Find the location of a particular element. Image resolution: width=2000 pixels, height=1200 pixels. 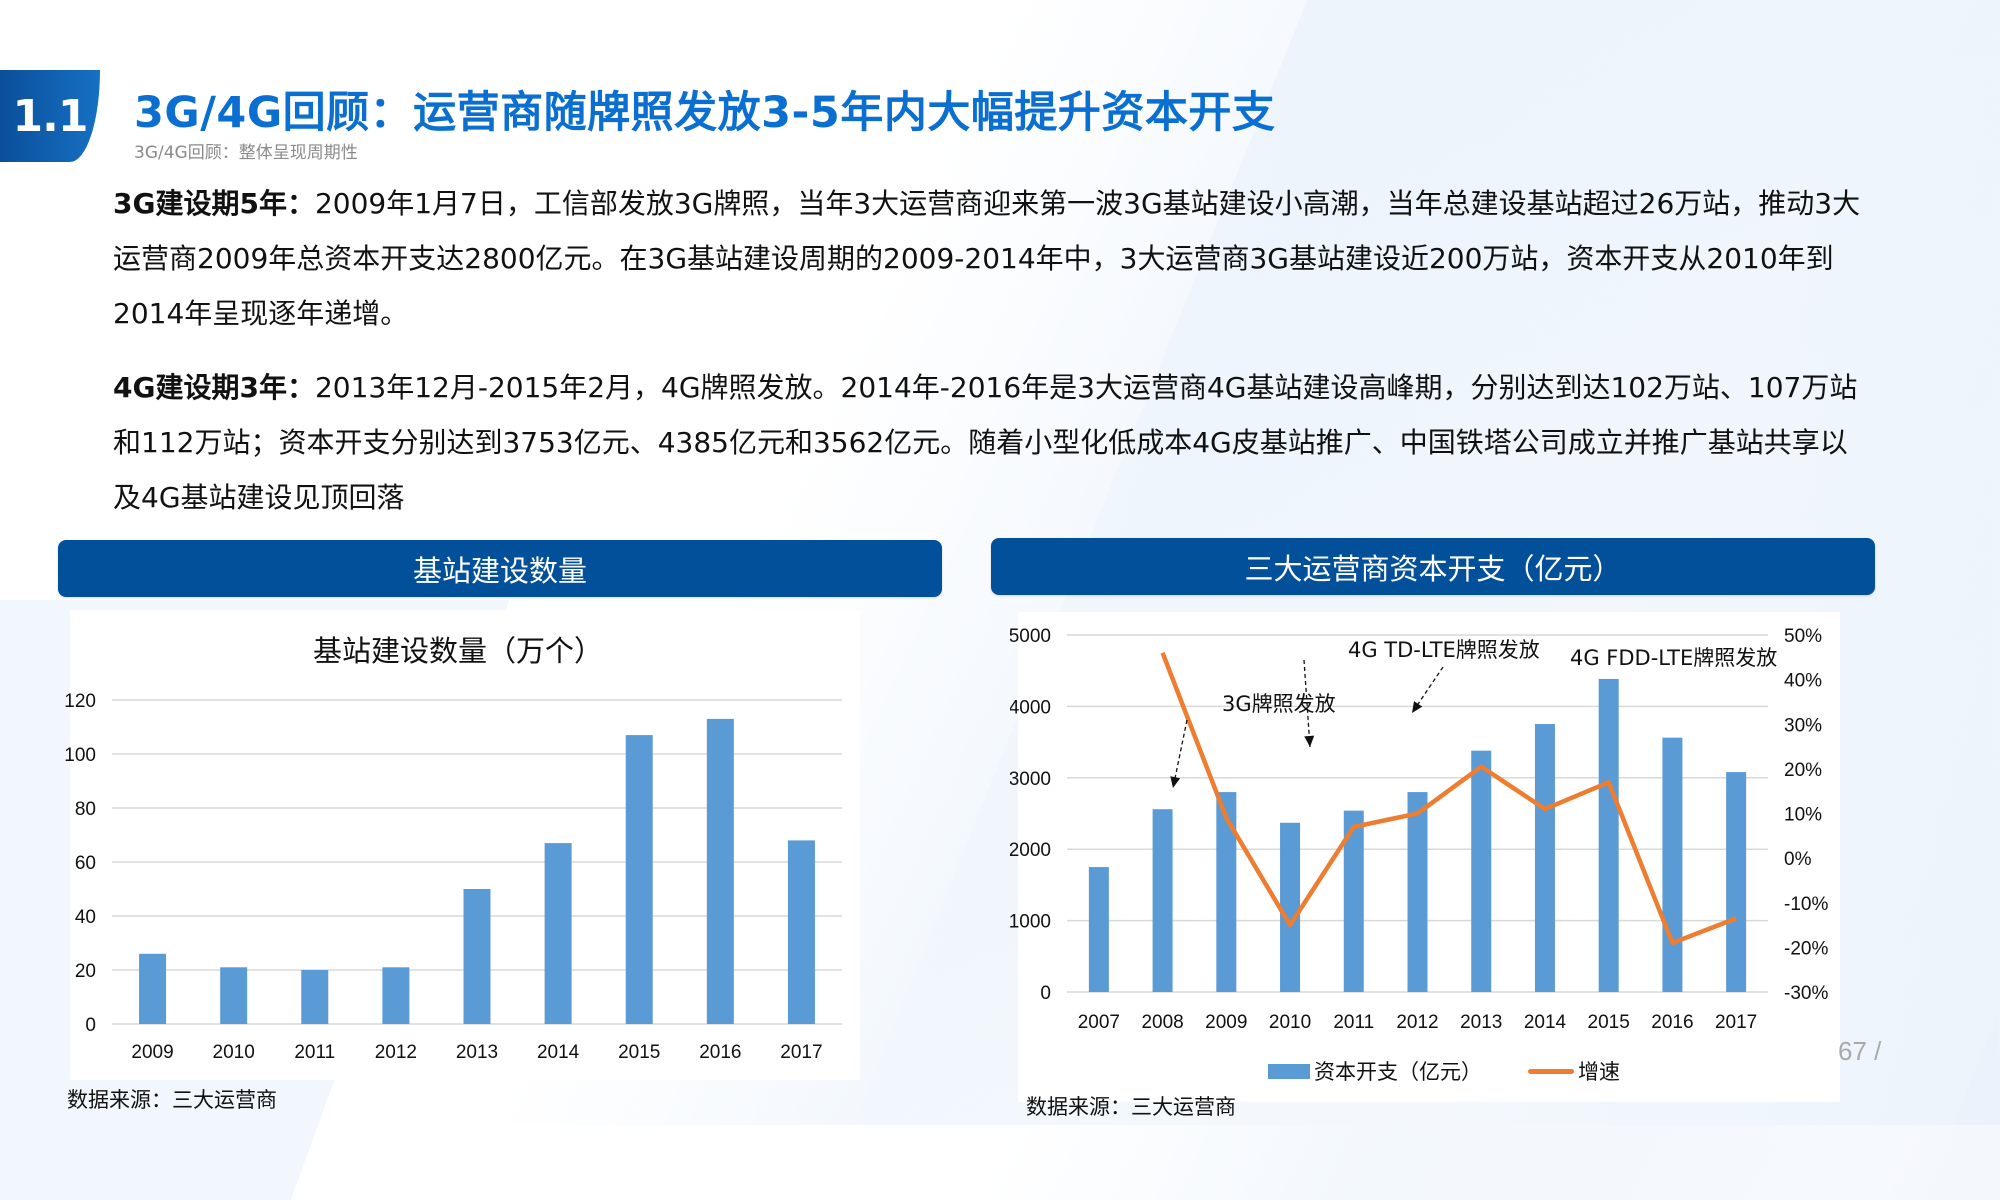

paragraph-lead: 3G建设期5年： is located at coordinates (214, 203).